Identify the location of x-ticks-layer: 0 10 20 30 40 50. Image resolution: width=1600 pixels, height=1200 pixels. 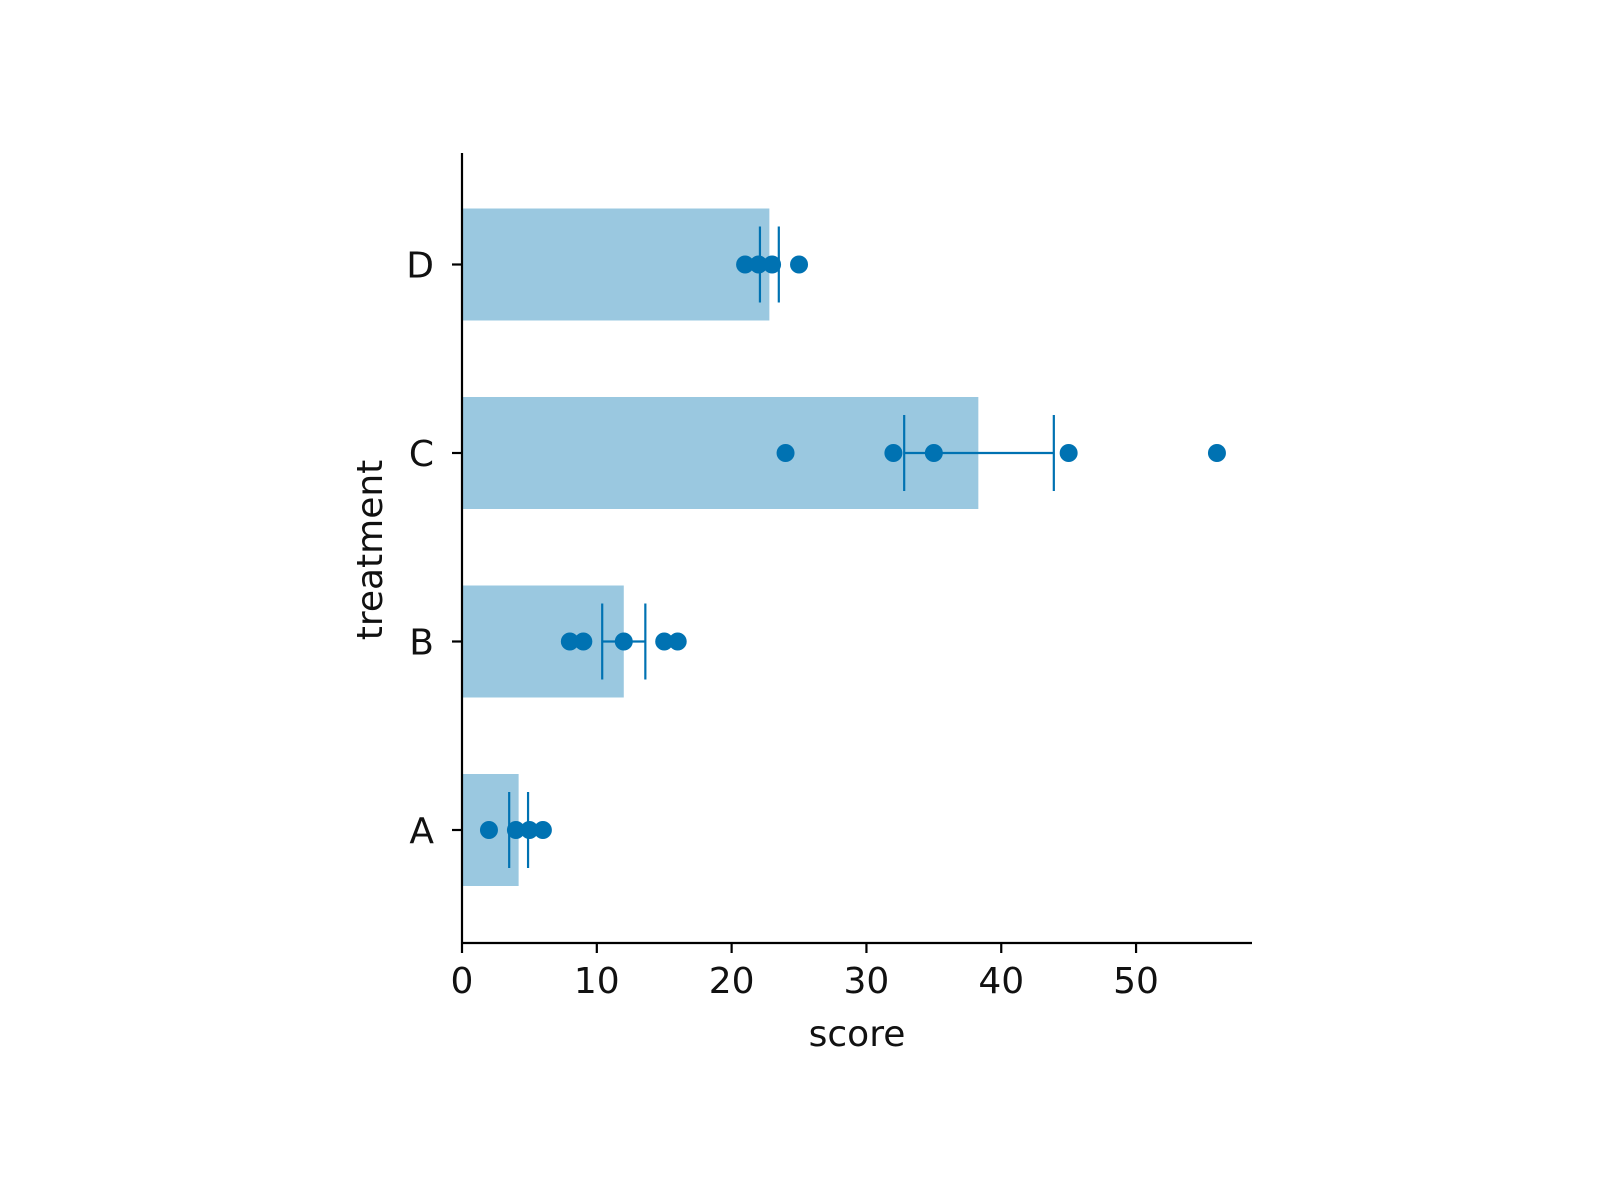
(805, 972).